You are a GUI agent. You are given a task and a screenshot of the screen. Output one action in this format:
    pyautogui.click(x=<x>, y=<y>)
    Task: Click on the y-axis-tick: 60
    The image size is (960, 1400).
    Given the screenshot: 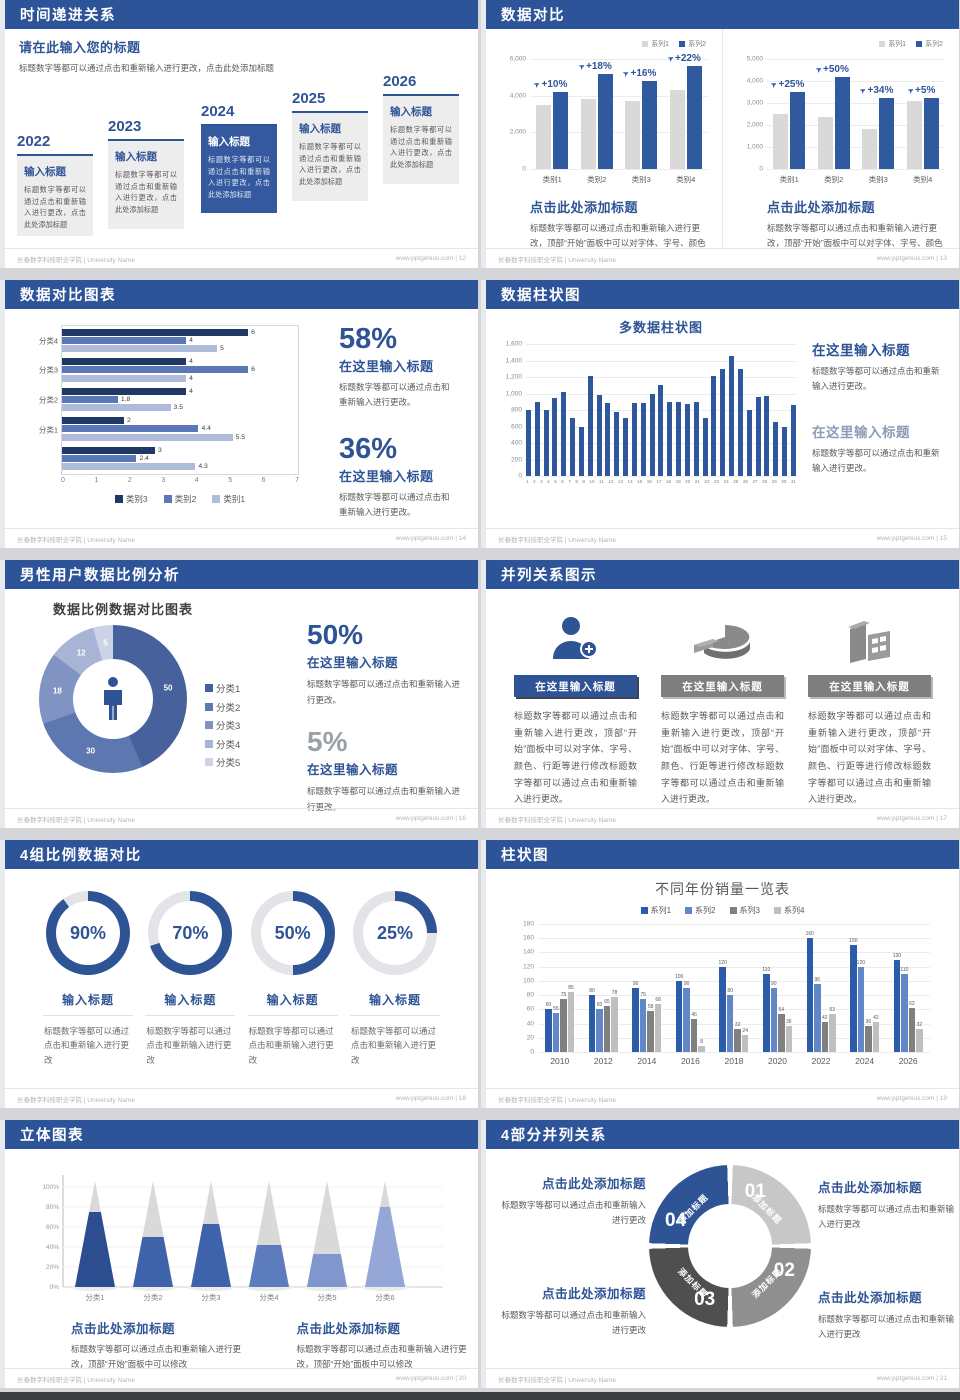 What is the action you would take?
    pyautogui.click(x=530, y=1009)
    